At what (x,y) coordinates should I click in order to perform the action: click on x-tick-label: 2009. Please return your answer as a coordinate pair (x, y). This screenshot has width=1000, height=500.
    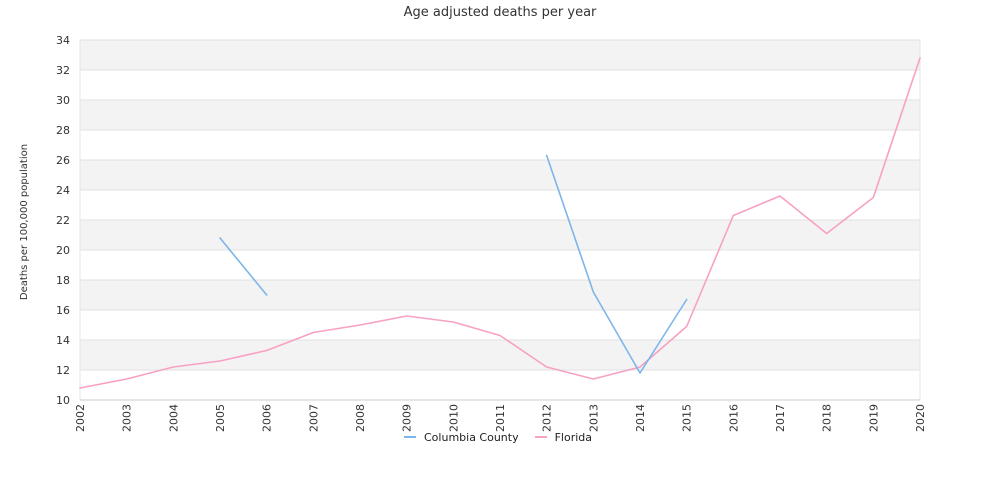
    Looking at the image, I should click on (407, 418).